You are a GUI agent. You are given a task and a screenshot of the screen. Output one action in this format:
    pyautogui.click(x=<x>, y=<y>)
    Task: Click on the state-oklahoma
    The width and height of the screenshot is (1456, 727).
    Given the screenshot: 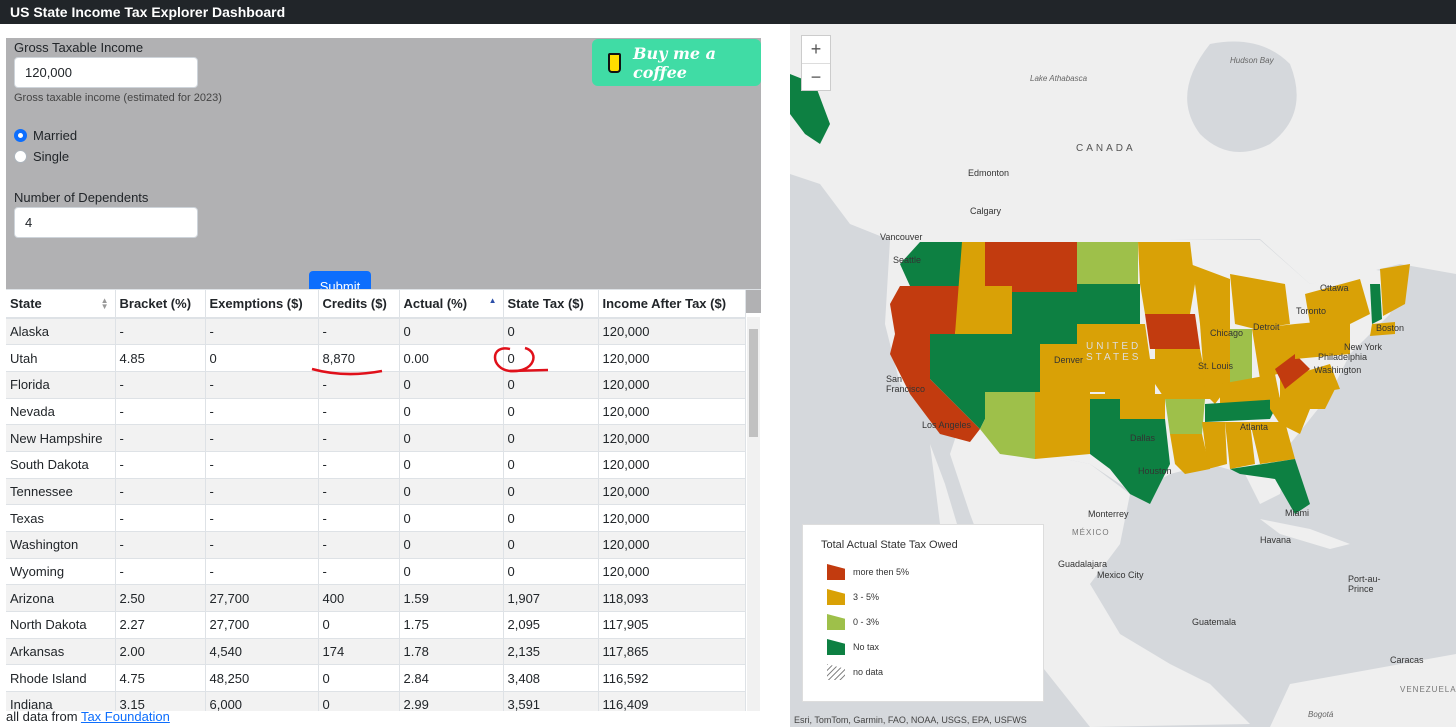 What is the action you would take?
    pyautogui.click(x=1127, y=406)
    